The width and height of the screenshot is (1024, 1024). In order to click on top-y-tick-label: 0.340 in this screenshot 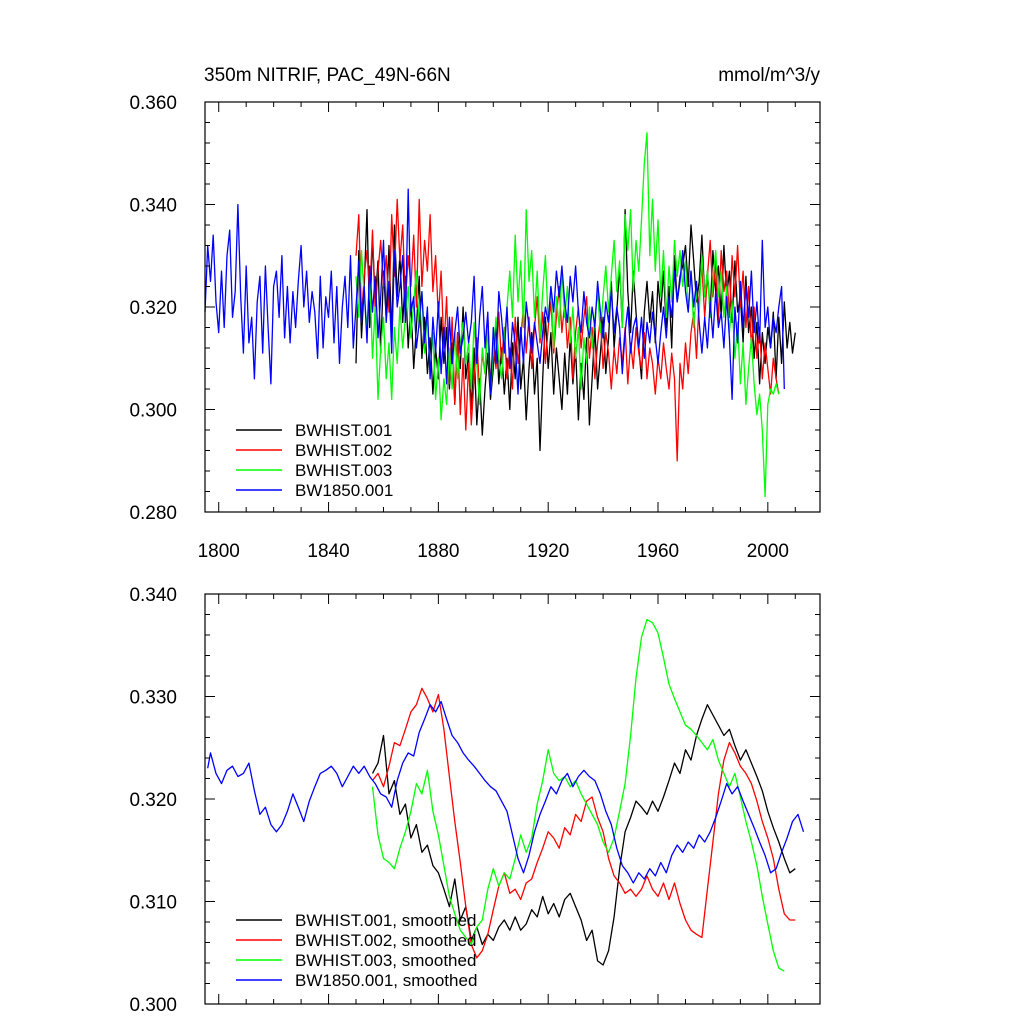, I will do `click(153, 206)`.